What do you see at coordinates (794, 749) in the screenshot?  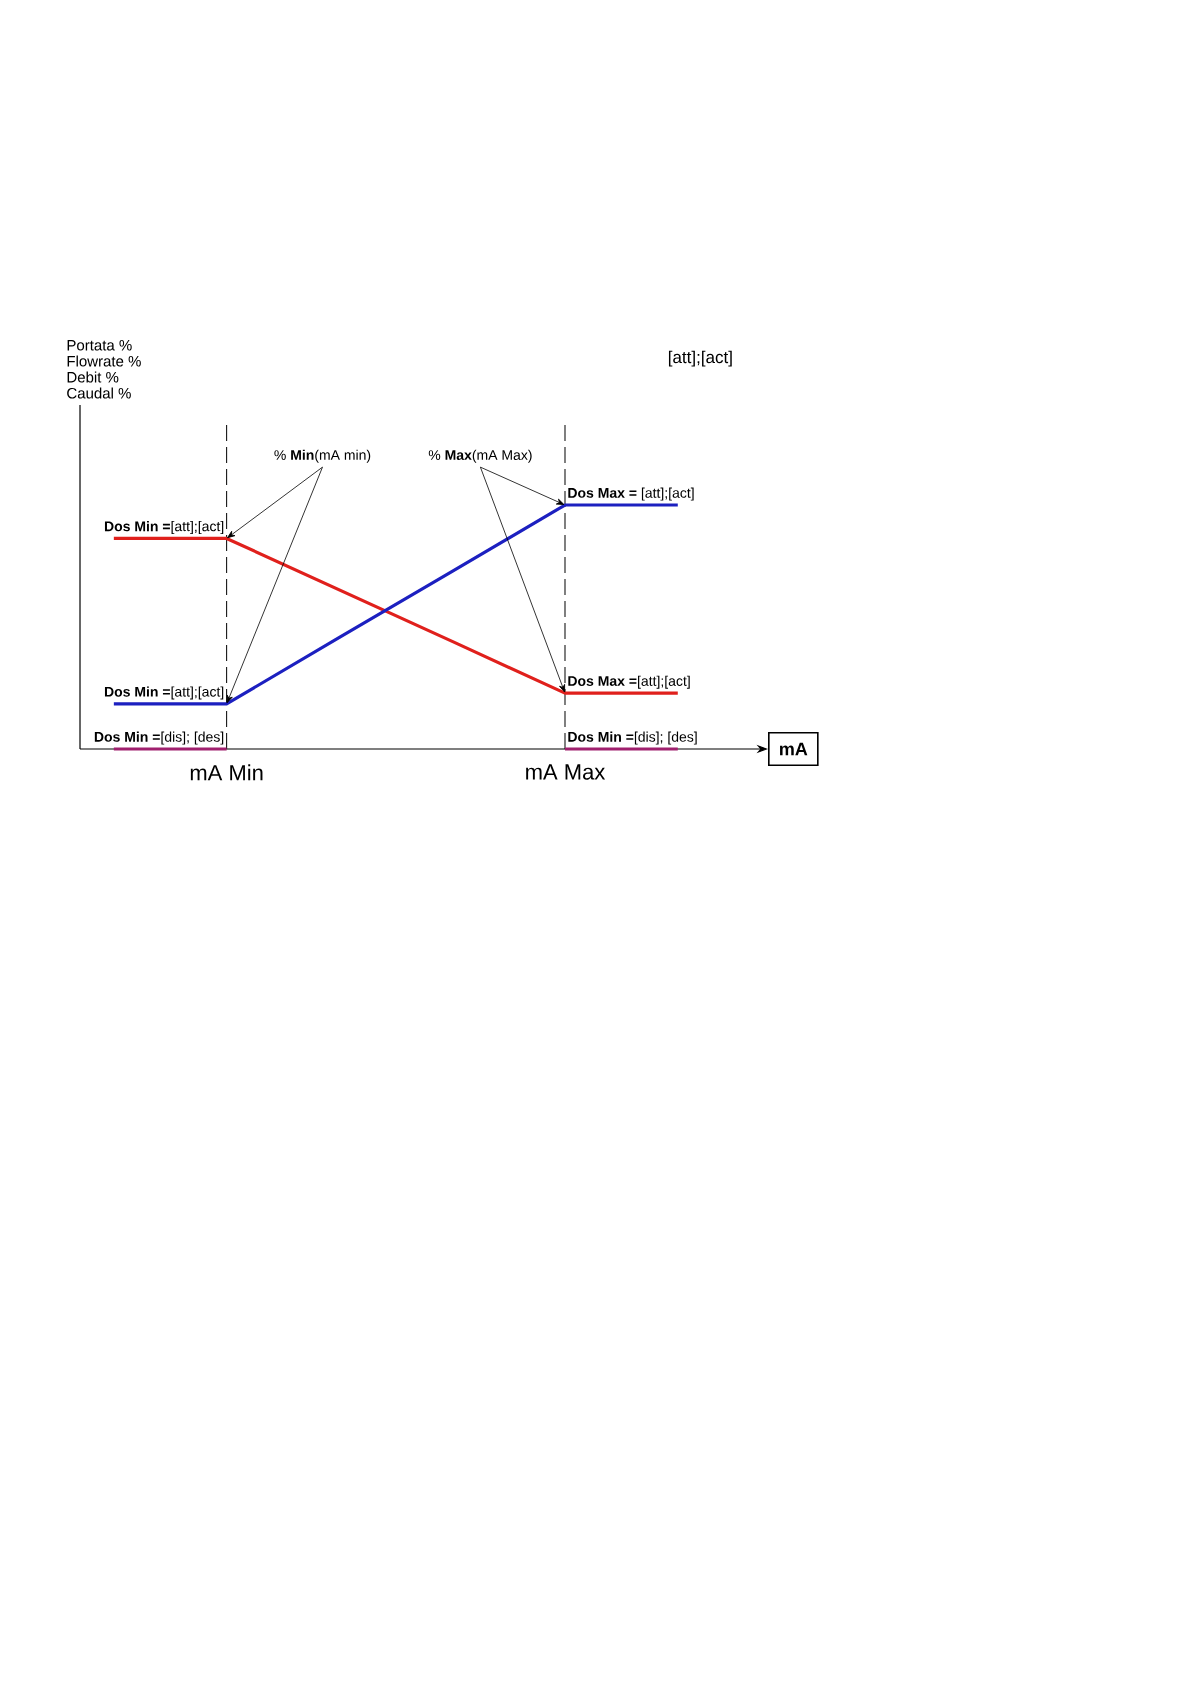 I see `x-axis-title: mA` at bounding box center [794, 749].